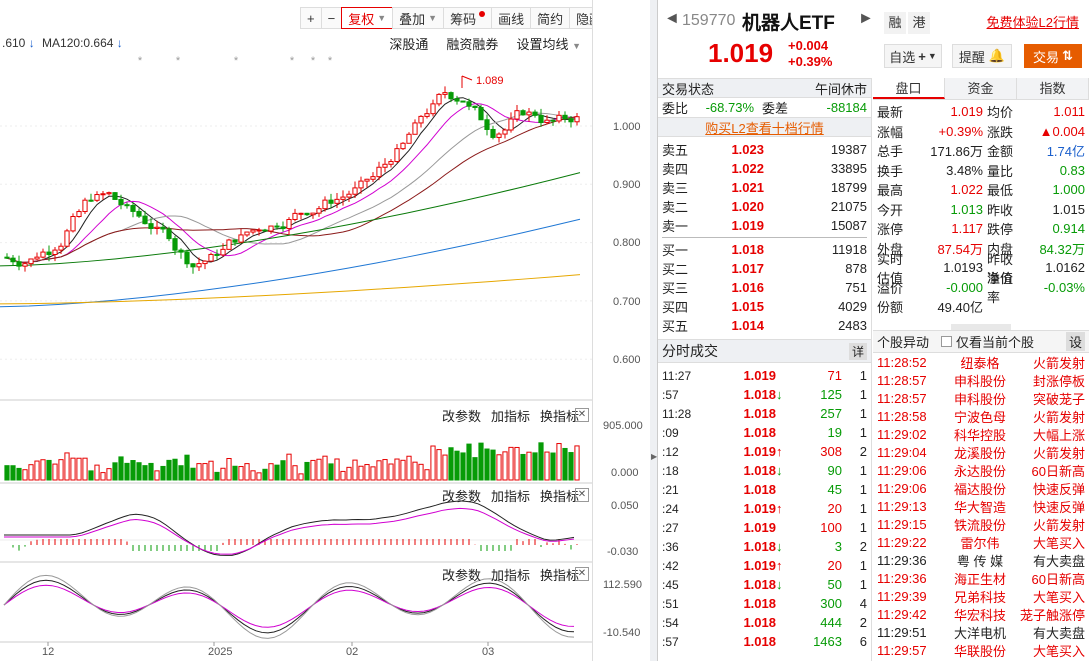  What do you see at coordinates (764, 249) in the screenshot?
I see `bid-row: 买一 1.018 11918` at bounding box center [764, 249].